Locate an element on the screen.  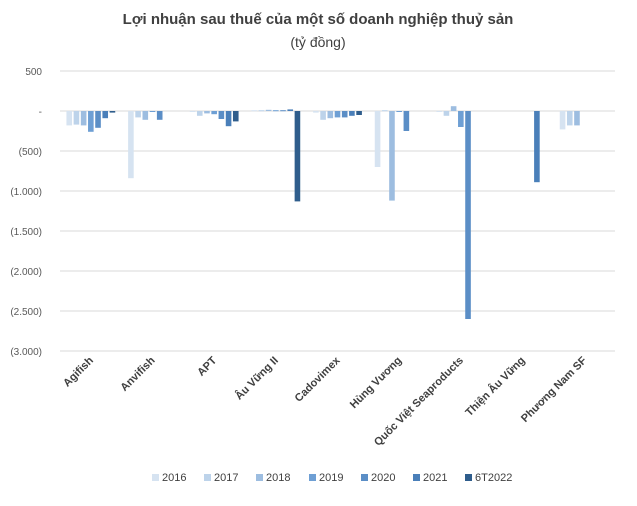
y-tick-label: (1.000) is located at coordinates (26, 192).